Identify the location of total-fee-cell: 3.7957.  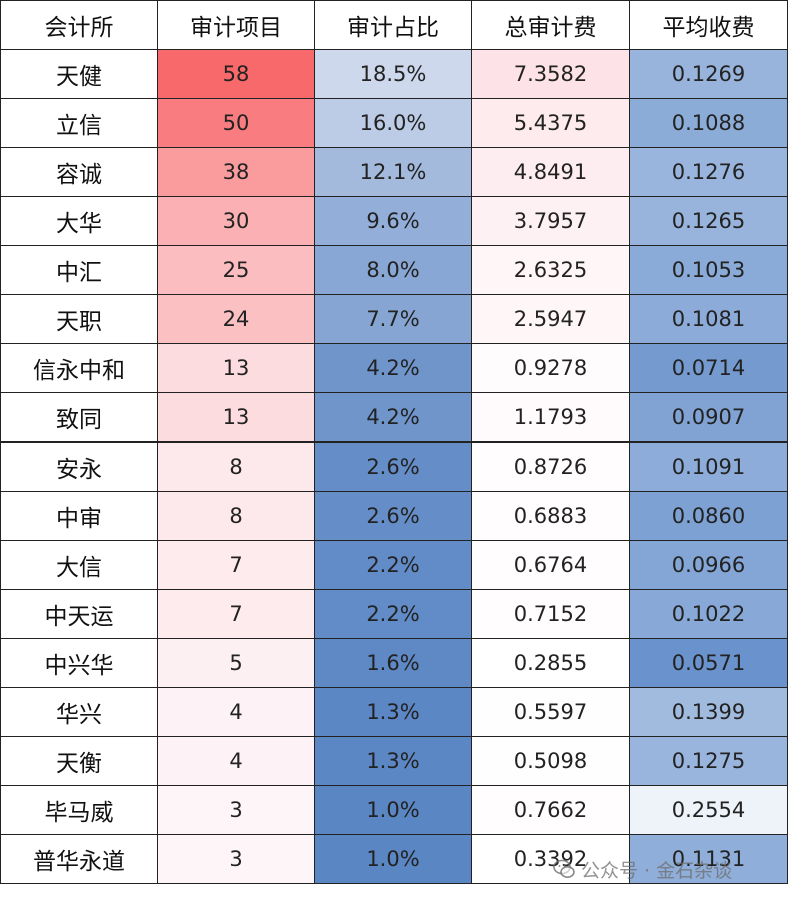
(550, 221).